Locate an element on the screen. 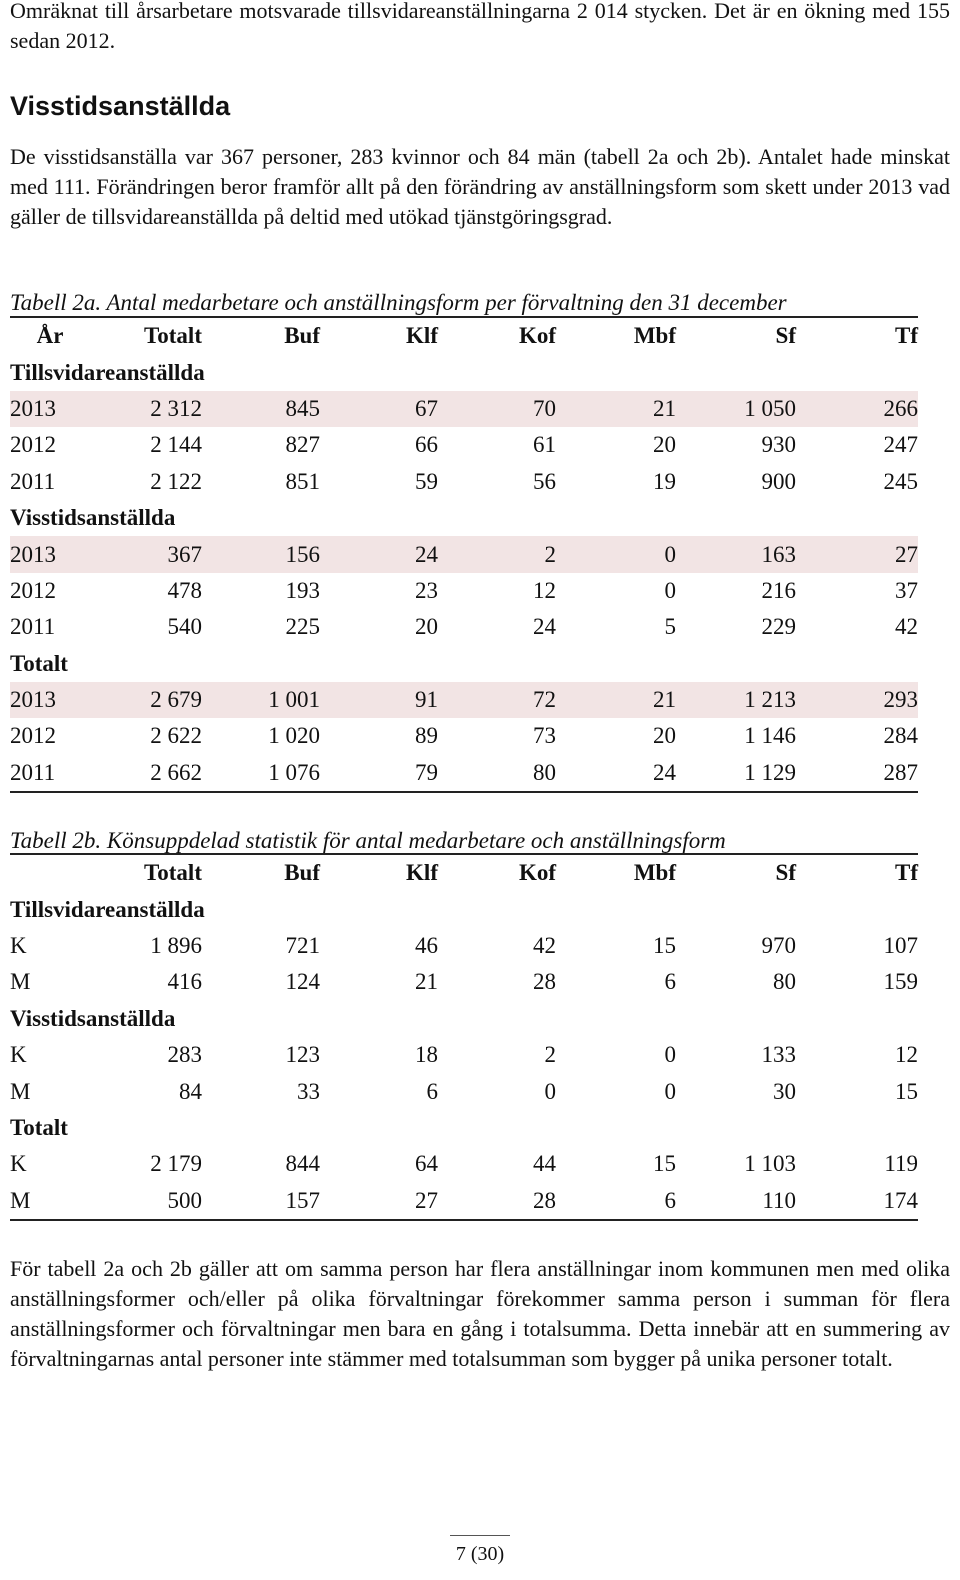  table-cell: 225 is located at coordinates (303, 627).